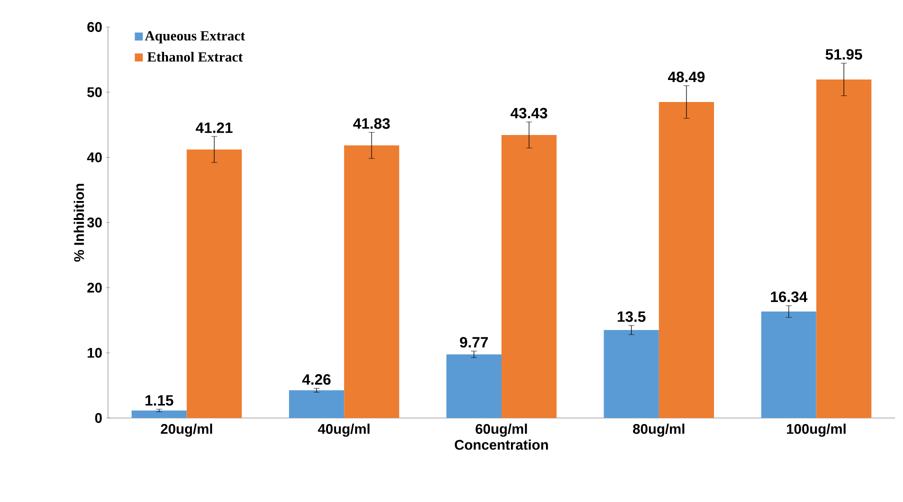 The width and height of the screenshot is (903, 502). What do you see at coordinates (214, 127) in the screenshot?
I see `data-label: 41.21` at bounding box center [214, 127].